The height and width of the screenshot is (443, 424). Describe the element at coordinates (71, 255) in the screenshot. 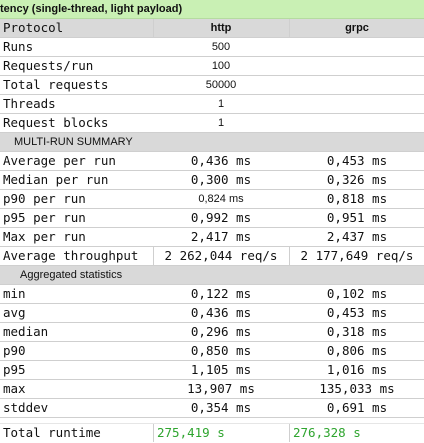

I see `row-label: Average throughput` at that location.